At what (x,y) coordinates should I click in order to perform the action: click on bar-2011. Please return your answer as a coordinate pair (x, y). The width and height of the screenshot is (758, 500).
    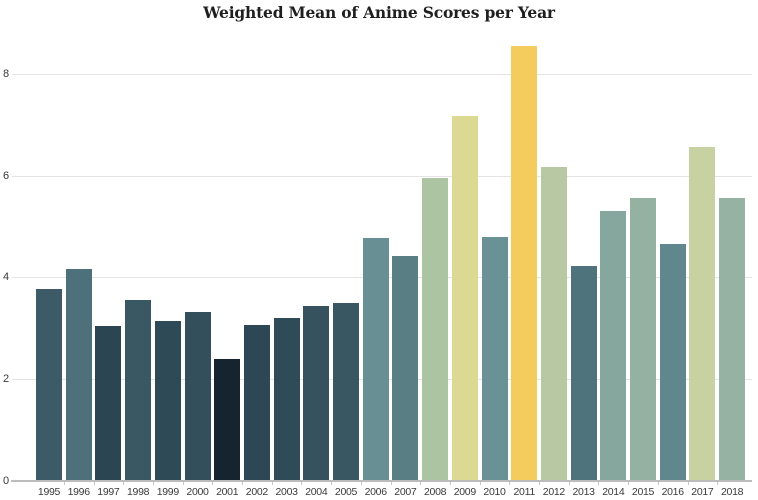
    Looking at the image, I should click on (524, 263).